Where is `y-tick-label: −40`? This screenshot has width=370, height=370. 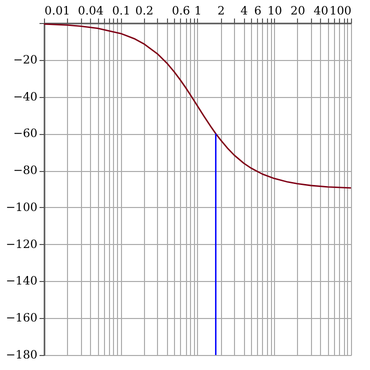
y-tick-label: −40 is located at coordinates (25, 96).